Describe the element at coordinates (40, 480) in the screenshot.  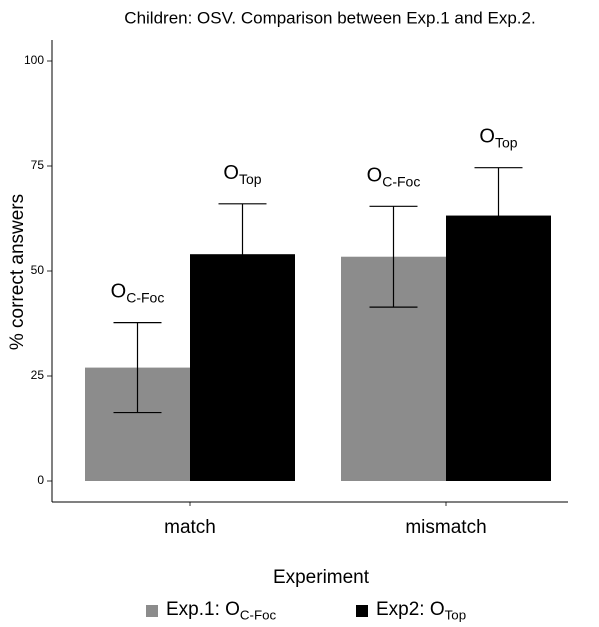
I see `y-tick-label: 0` at that location.